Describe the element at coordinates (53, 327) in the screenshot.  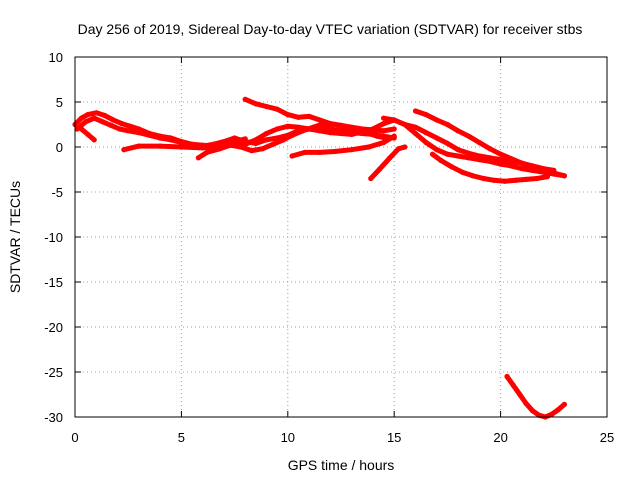
I see `y-tick-label: -20` at that location.